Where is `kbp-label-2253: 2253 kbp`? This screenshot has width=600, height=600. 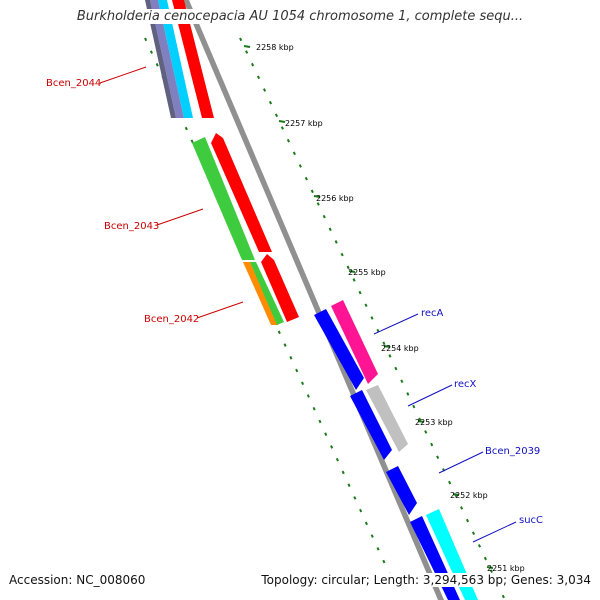
kbp-label-2253: 2253 kbp is located at coordinates (434, 422).